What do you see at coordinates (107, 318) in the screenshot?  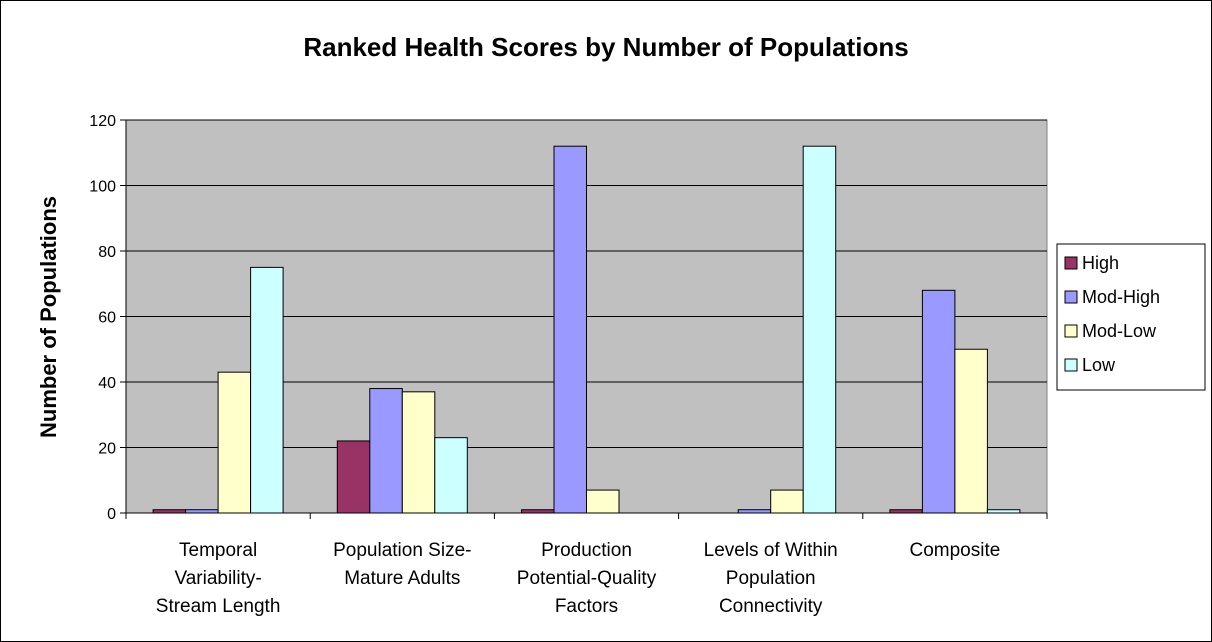 I see `y-tick-label: 60` at bounding box center [107, 318].